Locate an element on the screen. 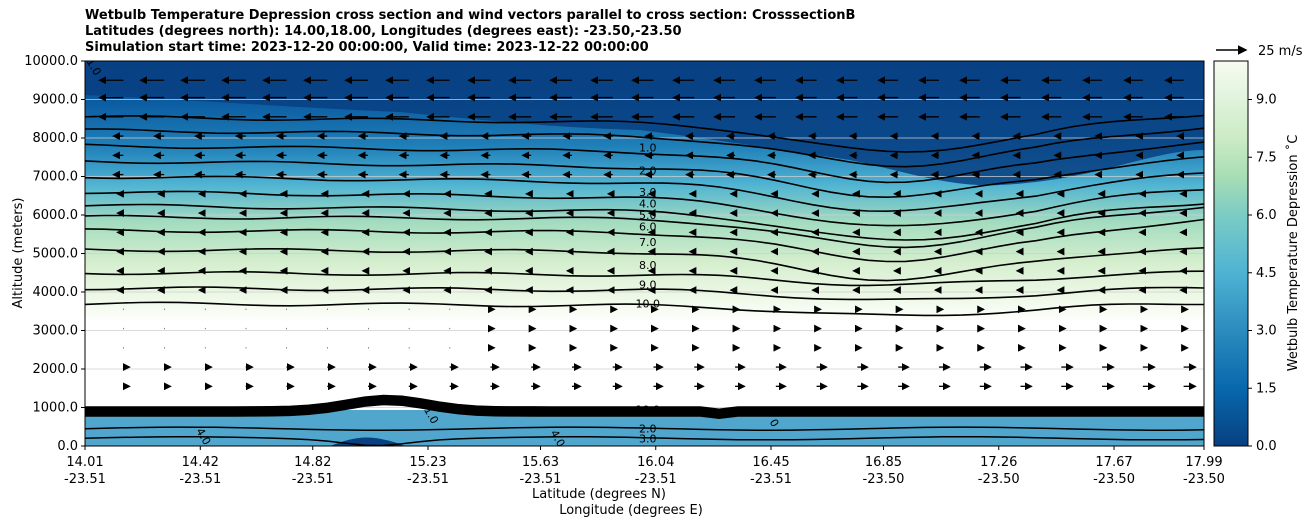 The height and width of the screenshot is (526, 1312). colorbar-tick-label: 6.0 is located at coordinates (1266, 215).